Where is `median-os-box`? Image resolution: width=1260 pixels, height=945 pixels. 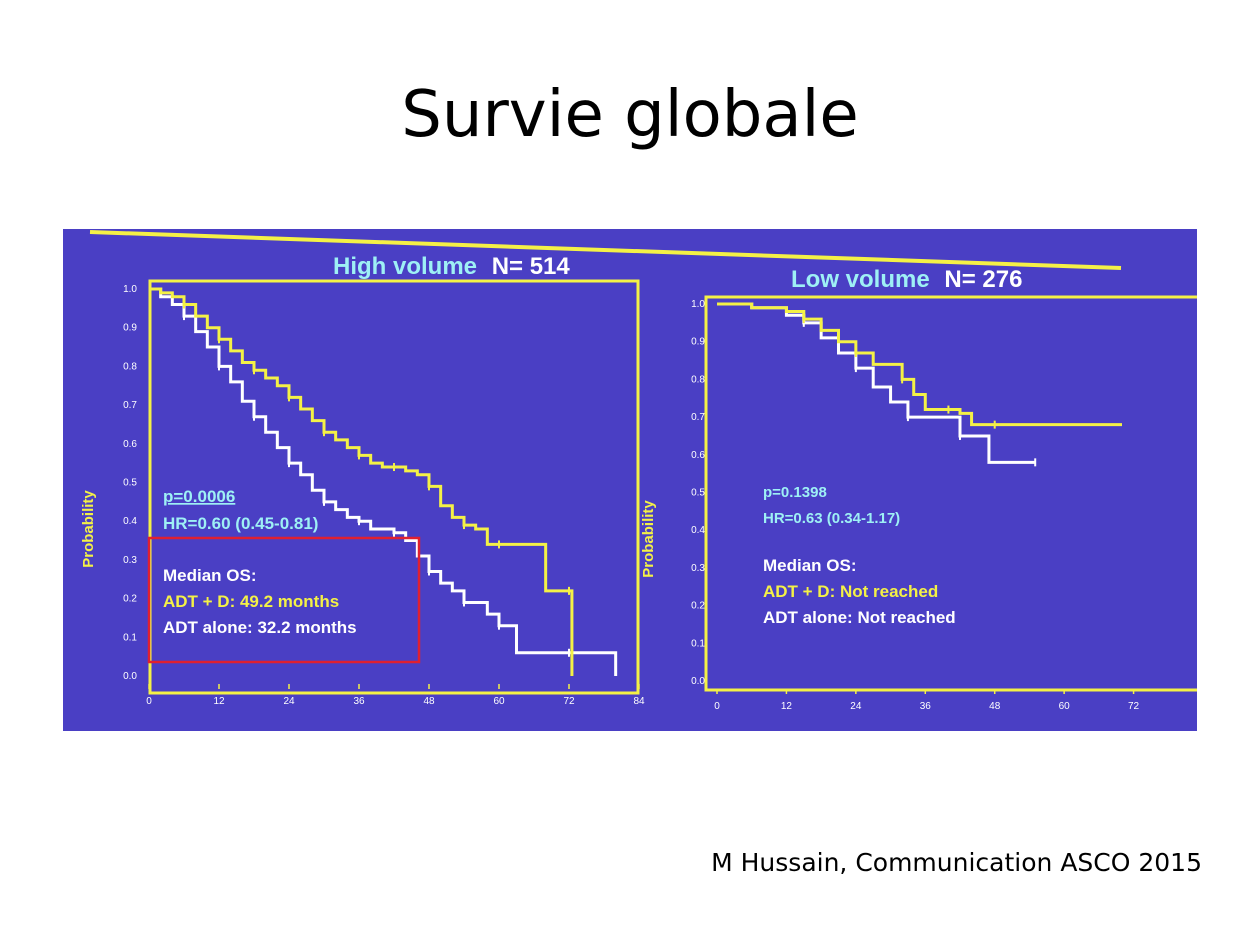
median-os-box is located at coordinates (284, 600).